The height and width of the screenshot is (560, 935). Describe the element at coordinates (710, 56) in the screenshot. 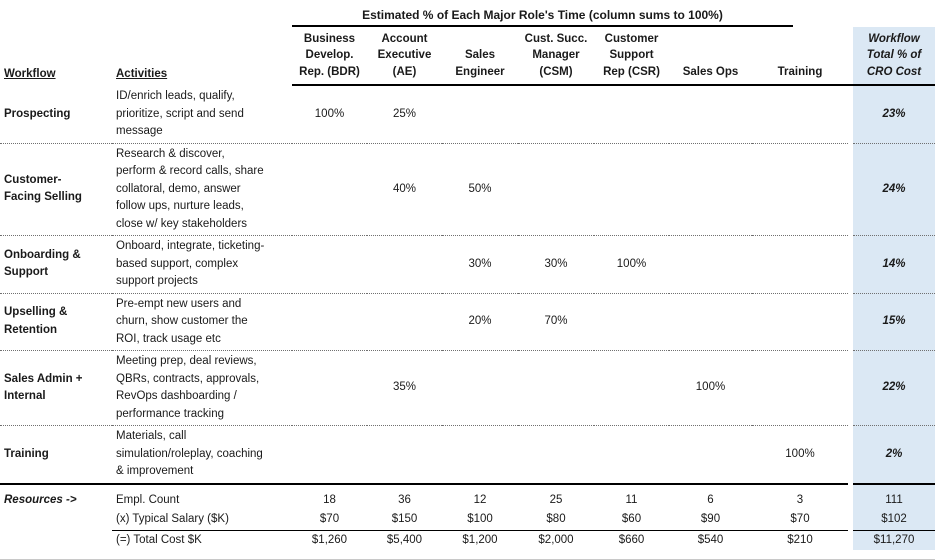

I see `column-header-sales-ops: Sales Ops` at that location.